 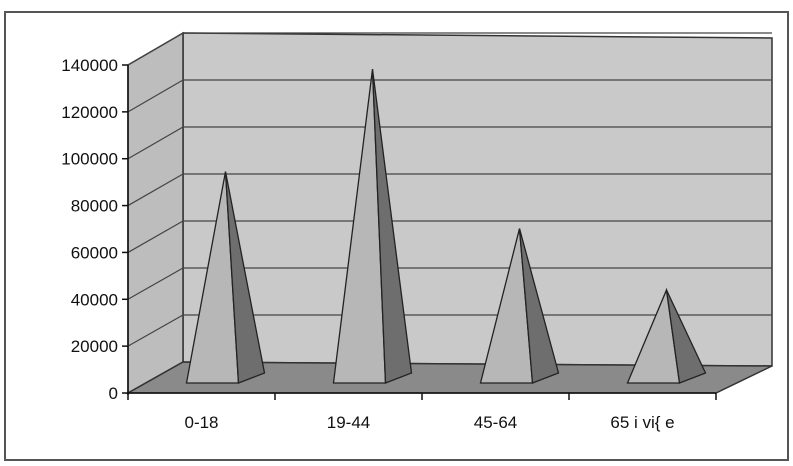 I want to click on y-axis, so click(x=125, y=229).